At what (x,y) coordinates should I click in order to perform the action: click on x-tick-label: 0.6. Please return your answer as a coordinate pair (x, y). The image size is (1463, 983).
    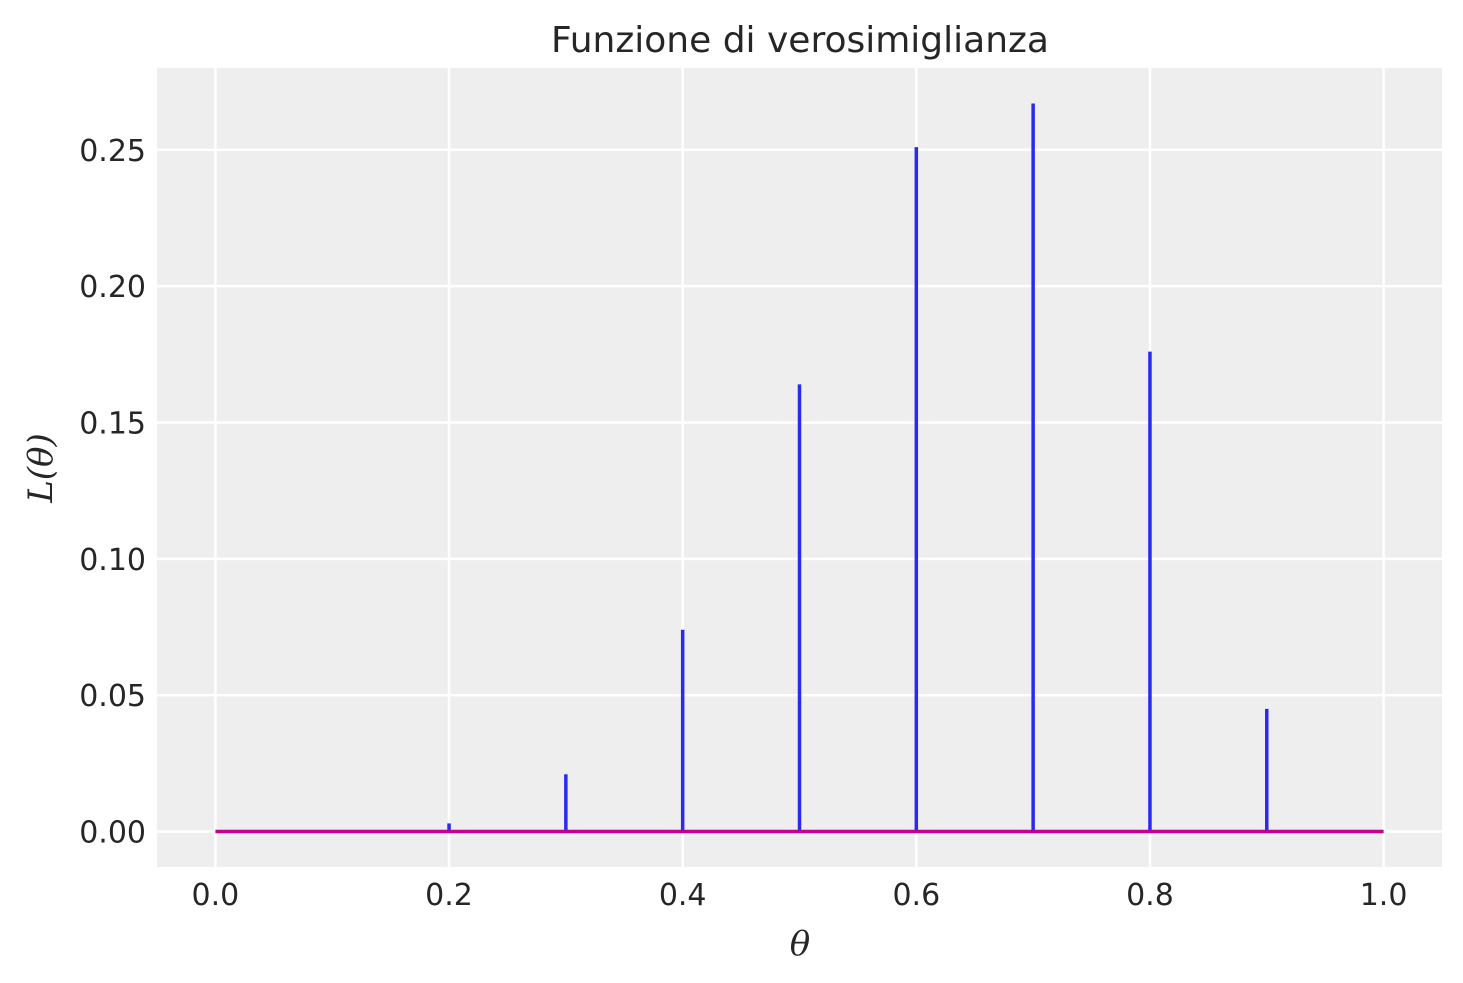
    Looking at the image, I should click on (916, 895).